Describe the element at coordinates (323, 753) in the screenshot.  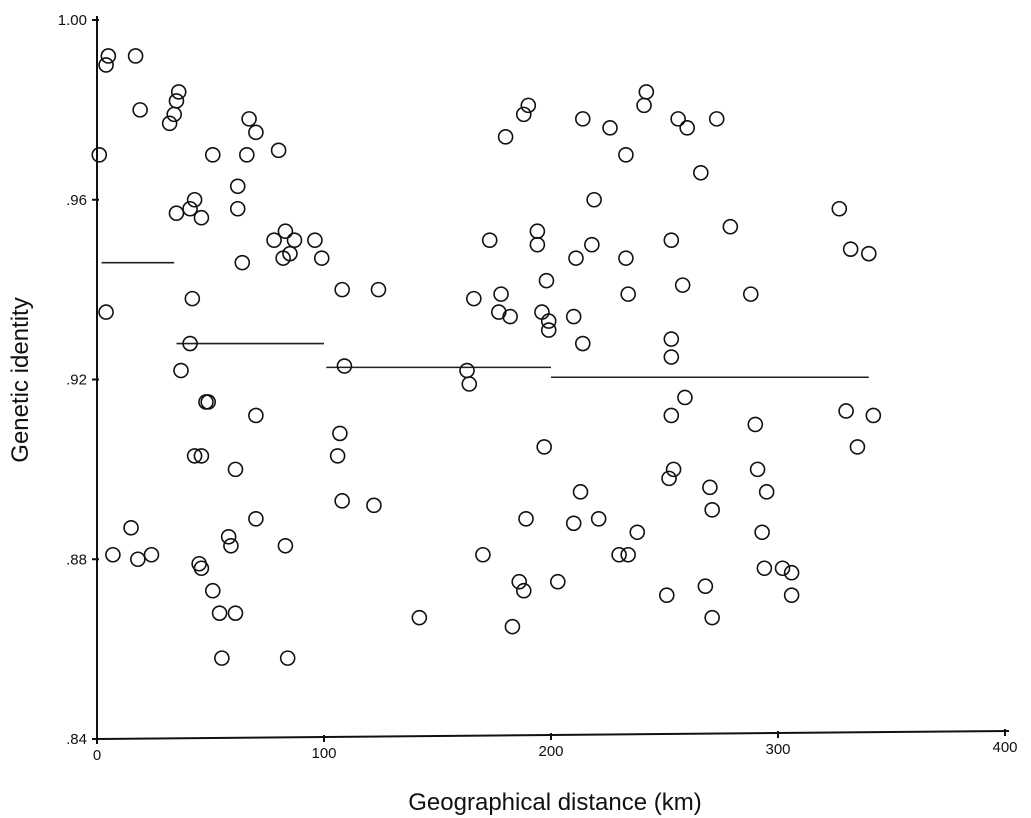
I see `x-tick-label: 100` at that location.